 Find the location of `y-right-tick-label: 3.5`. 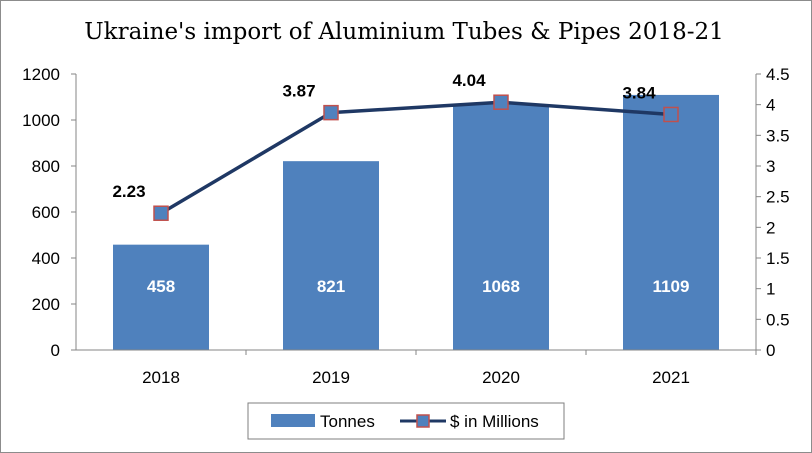

y-right-tick-label: 3.5 is located at coordinates (778, 135).